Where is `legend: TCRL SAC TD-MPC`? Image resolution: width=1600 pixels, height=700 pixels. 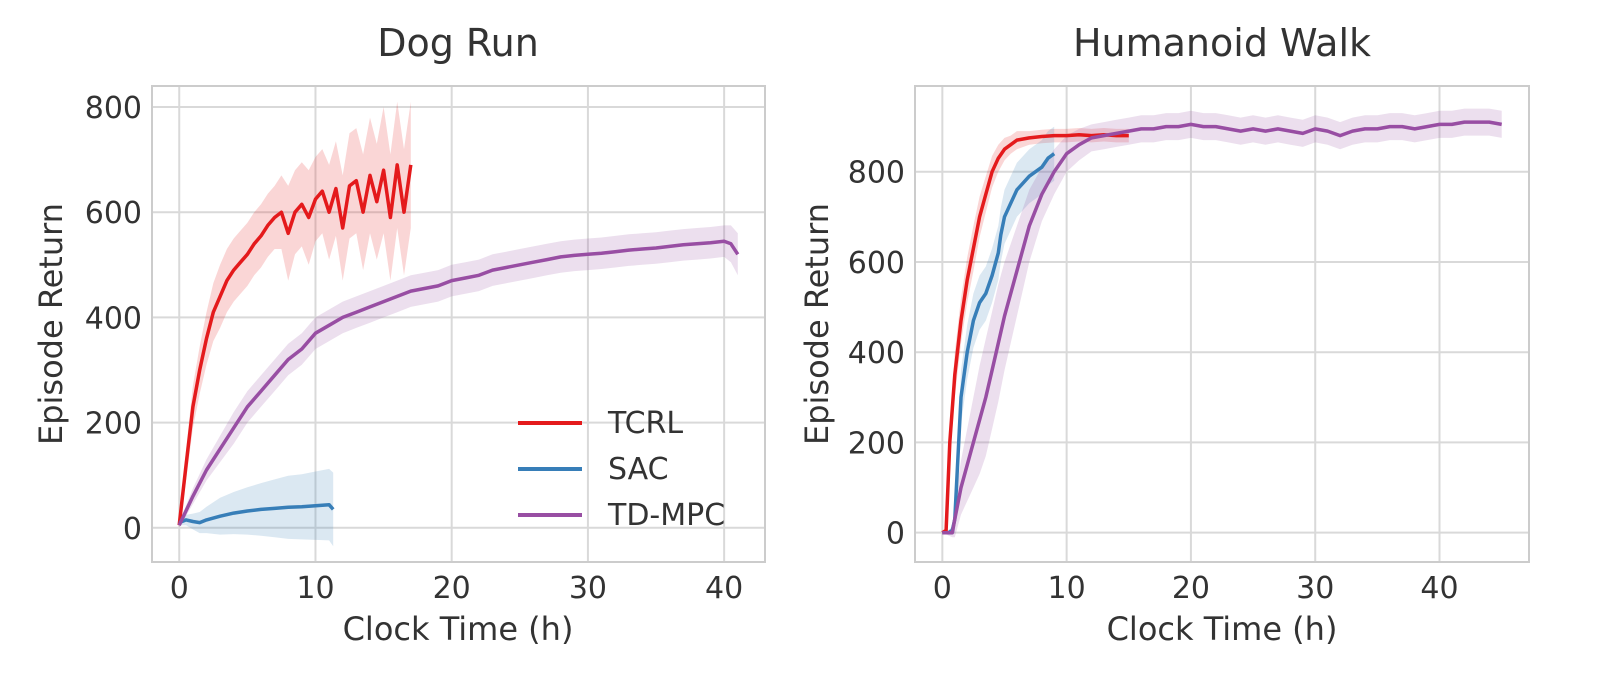
legend: TCRL SAC TD-MPC is located at coordinates (621, 469).